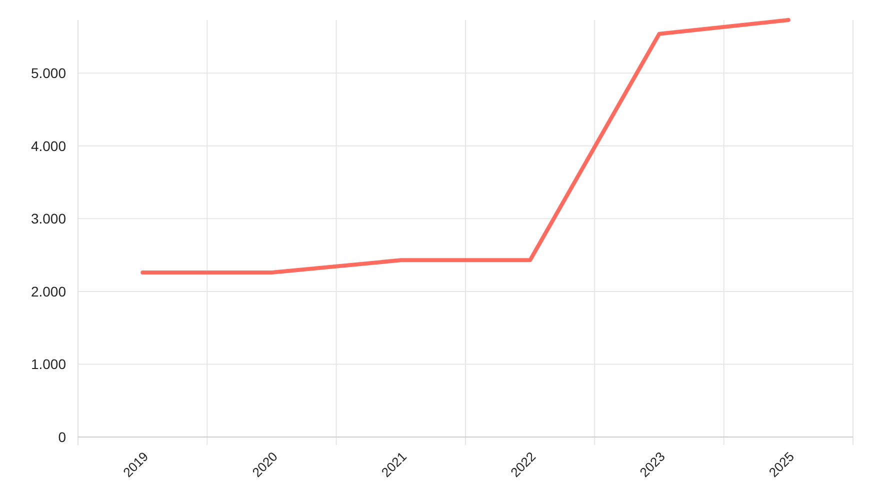 The image size is (873, 500). Describe the element at coordinates (48, 291) in the screenshot. I see `y-tick-label: 2.000` at that location.